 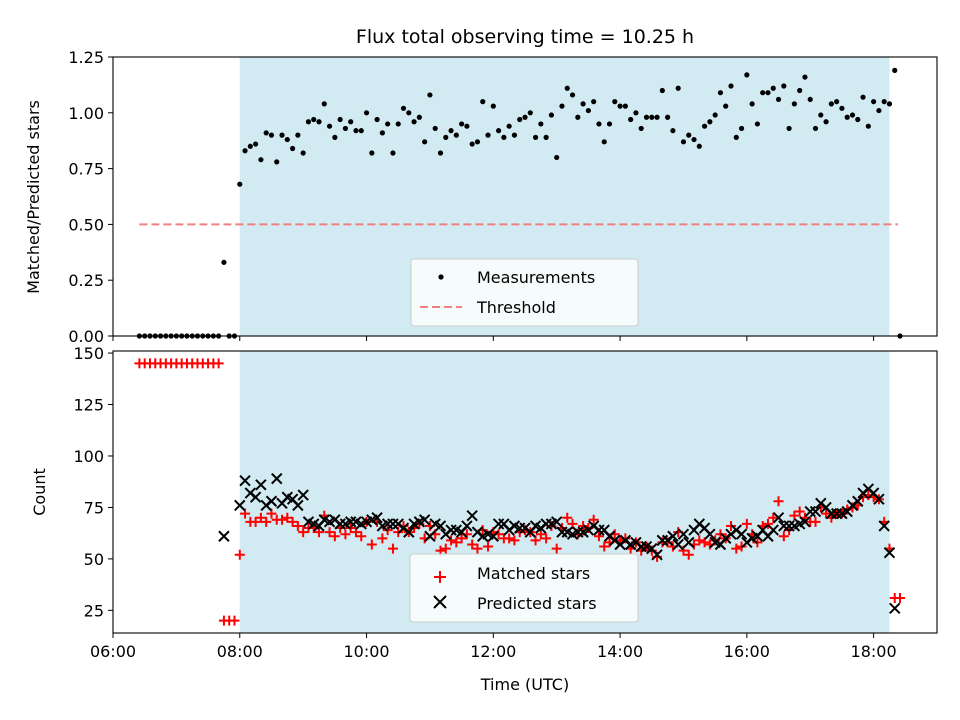 I want to click on ratio-y-tick-label: 1.00, so click(x=86, y=113).